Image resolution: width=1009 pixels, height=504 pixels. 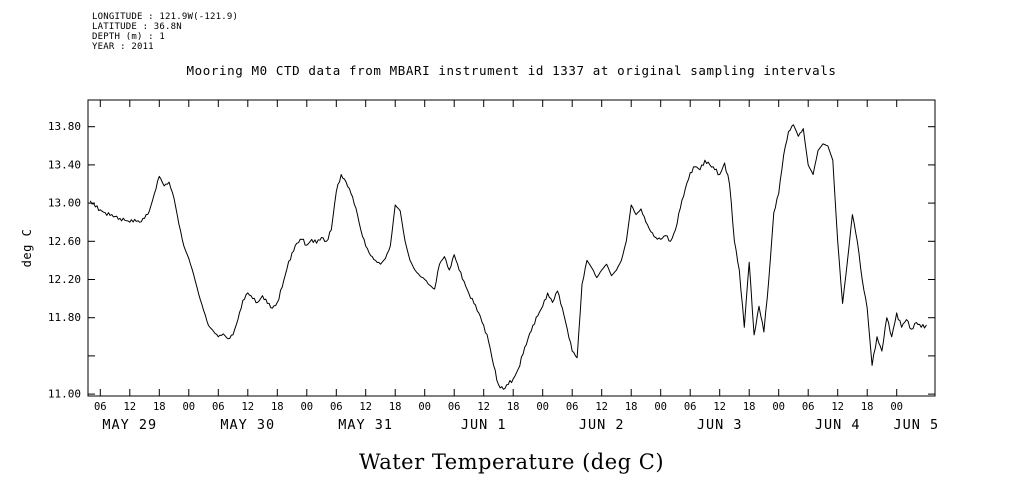 What do you see at coordinates (123, 47) in the screenshot?
I see `metadata-year: YEAR : 2011` at bounding box center [123, 47].